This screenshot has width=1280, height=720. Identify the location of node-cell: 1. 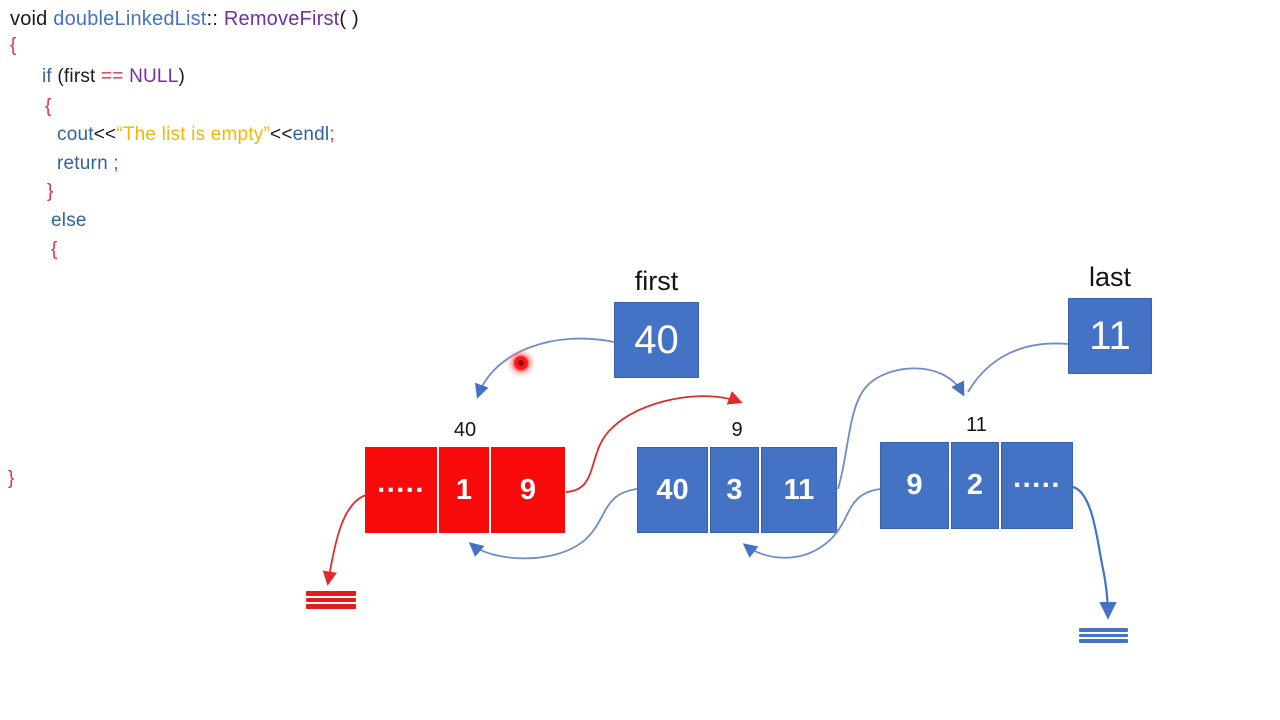
(464, 490).